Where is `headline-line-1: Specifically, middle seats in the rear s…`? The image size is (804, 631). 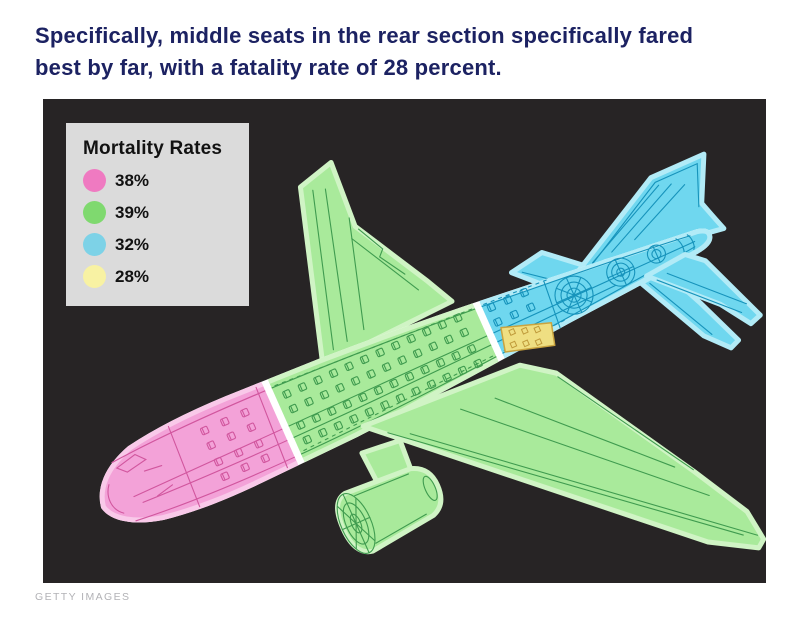 headline-line-1: Specifically, middle seats in the rear s… is located at coordinates (364, 35).